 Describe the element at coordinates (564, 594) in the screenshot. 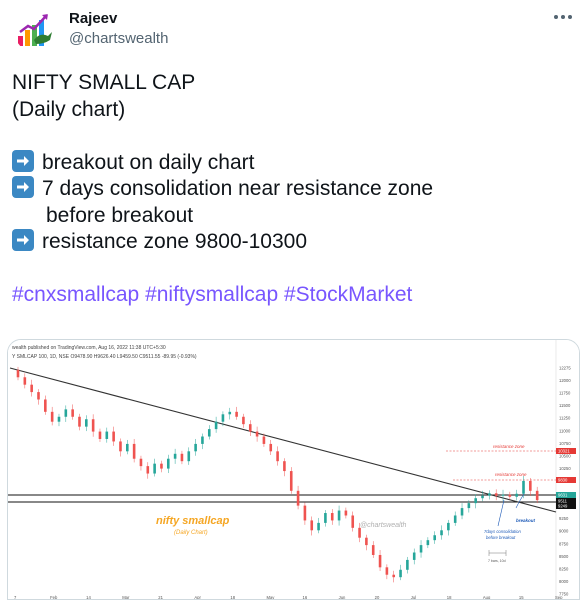

I see `y-tick-label: 7750` at that location.